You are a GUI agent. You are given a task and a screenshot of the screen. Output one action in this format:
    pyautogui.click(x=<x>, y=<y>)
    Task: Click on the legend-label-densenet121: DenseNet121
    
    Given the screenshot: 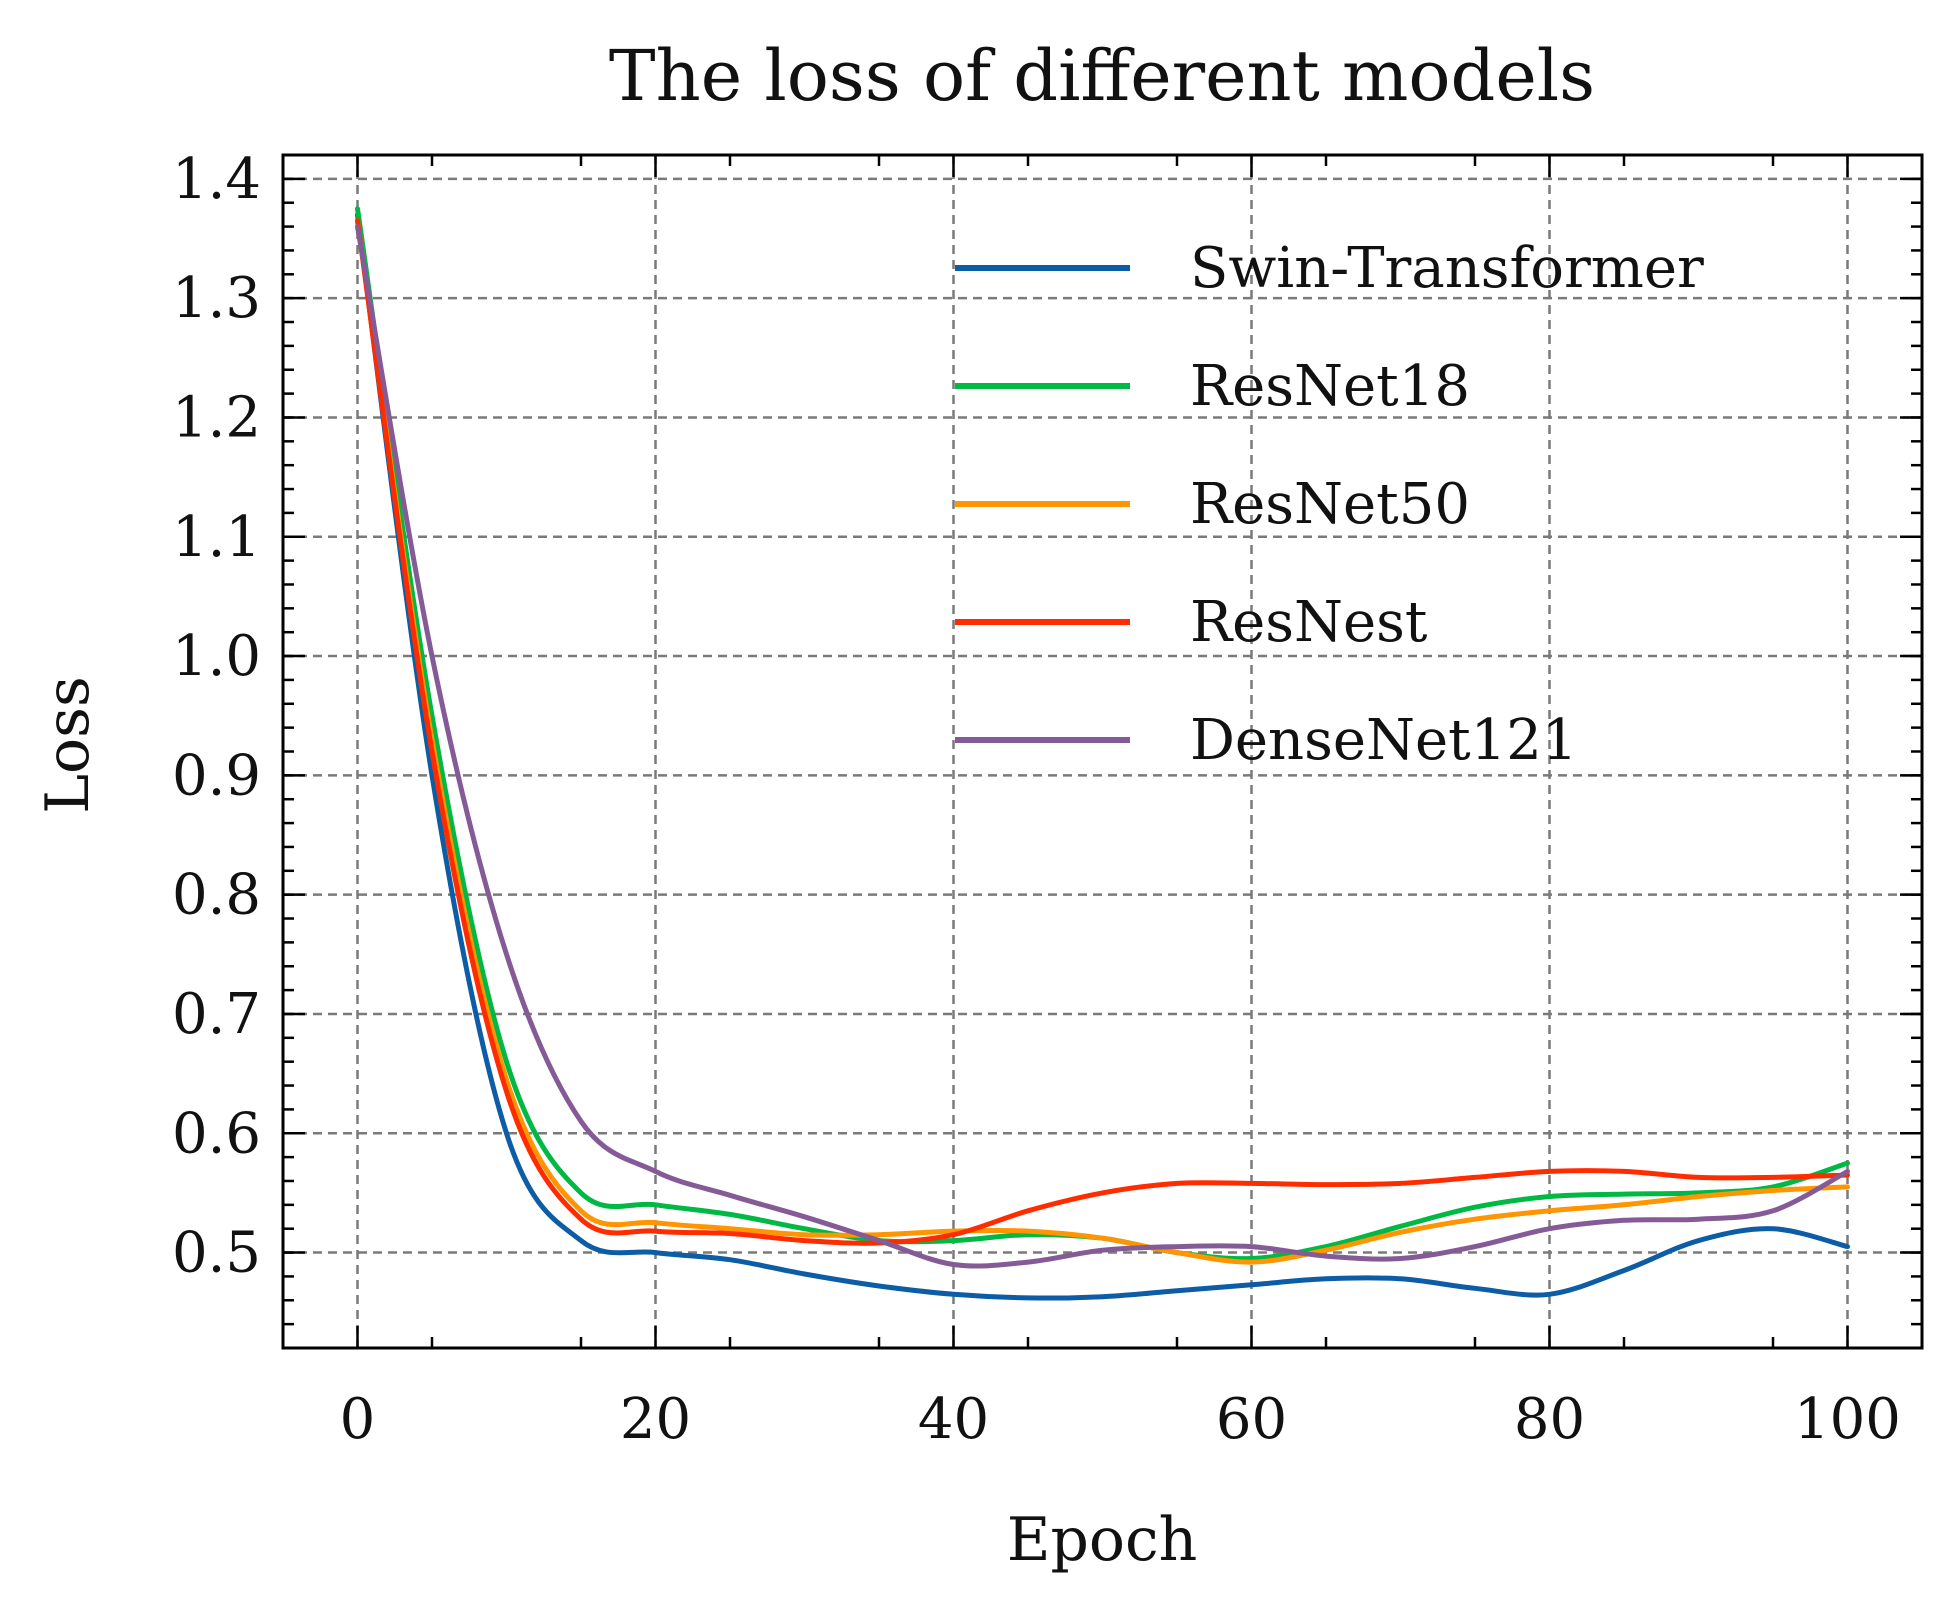 What is the action you would take?
    pyautogui.click(x=1384, y=740)
    